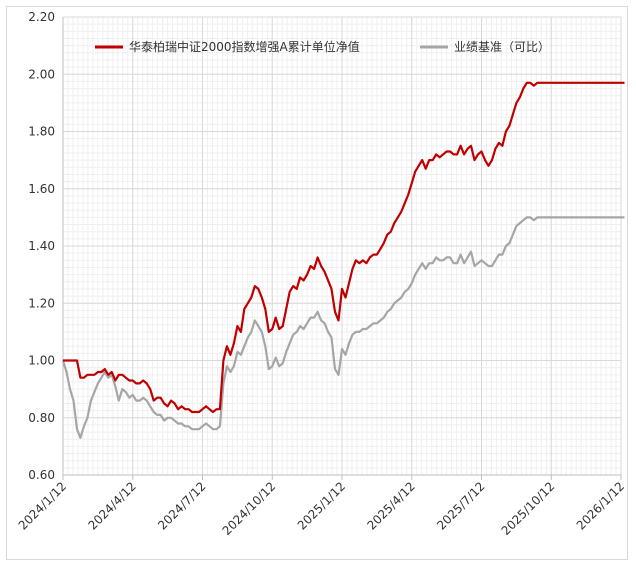 The image size is (636, 568). I want to click on y-tick-label: 0.80, so click(41, 418).